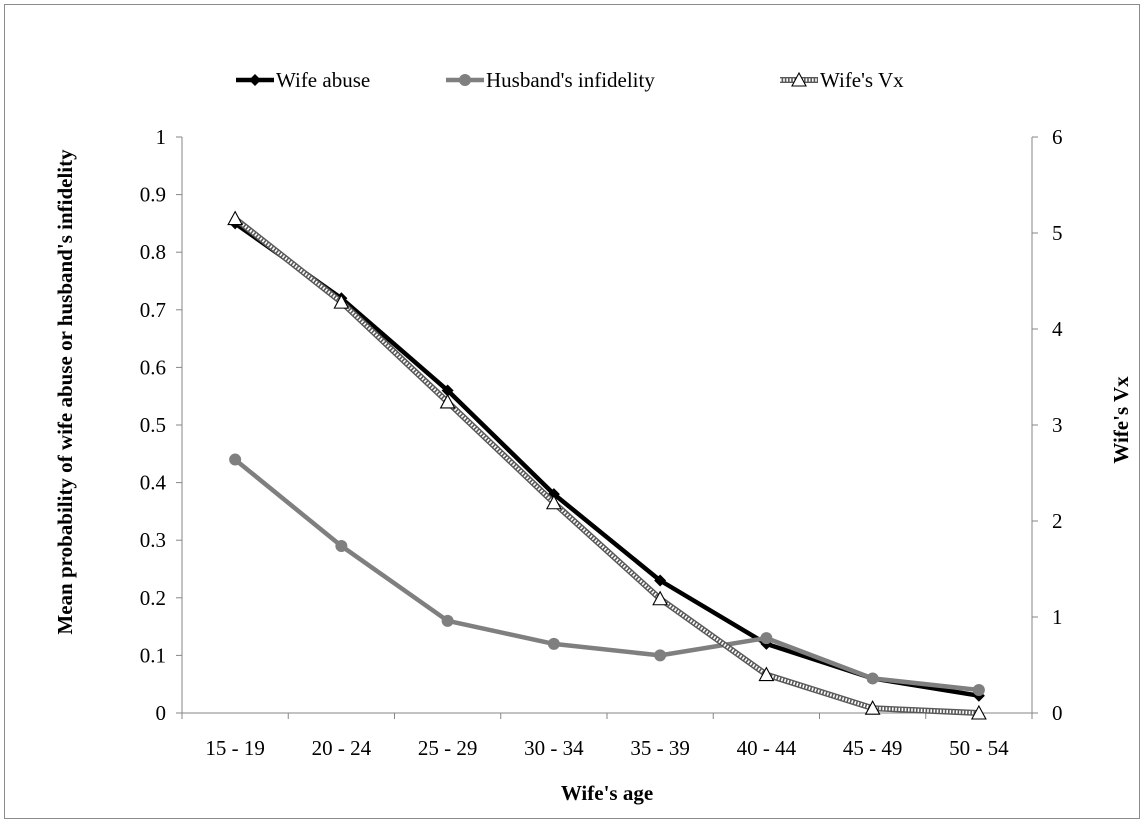 The height and width of the screenshot is (821, 1142). What do you see at coordinates (767, 748) in the screenshot?
I see `x-tick-label: 40 - 44` at bounding box center [767, 748].